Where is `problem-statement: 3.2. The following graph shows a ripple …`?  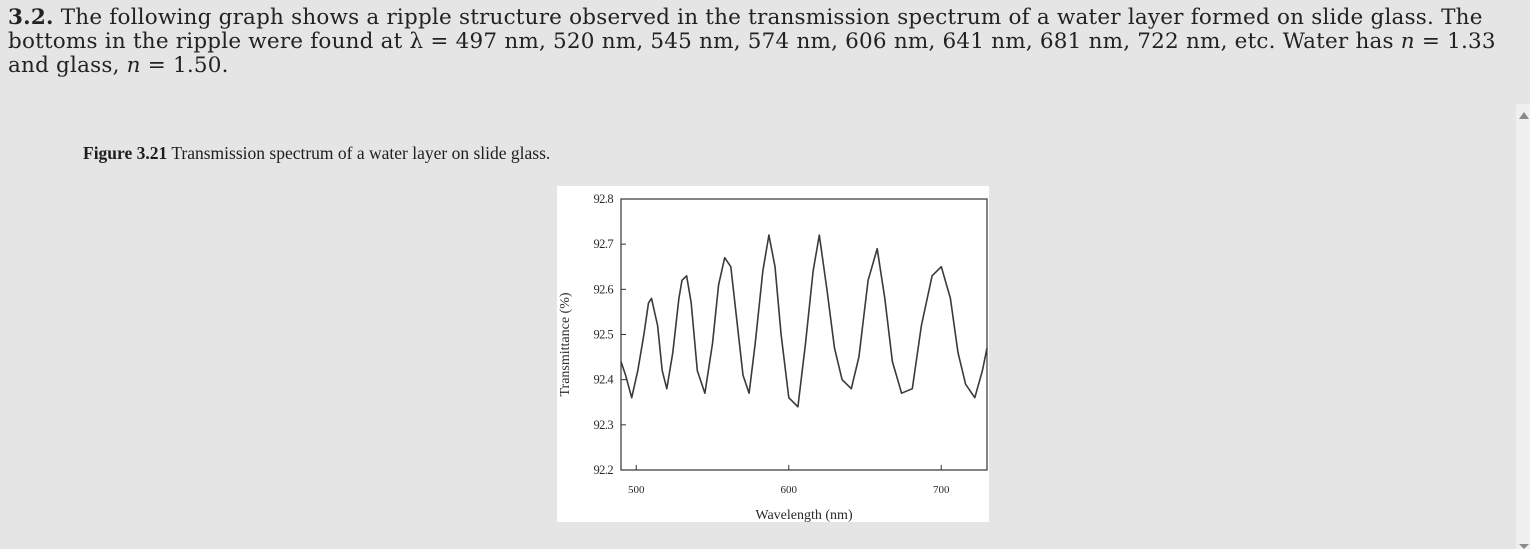
problem-statement: 3.2. The following graph shows a ripple … is located at coordinates (769, 42).